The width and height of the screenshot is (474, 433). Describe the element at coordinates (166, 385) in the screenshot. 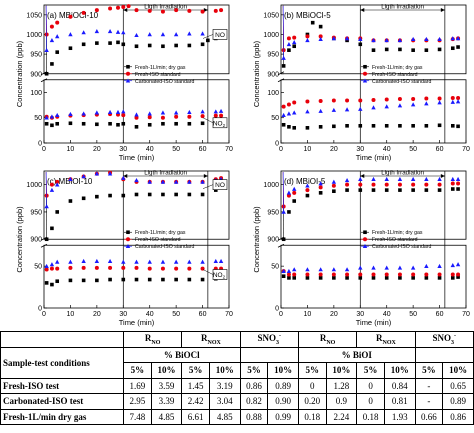

I see `table-cell: 3.59` at that location.